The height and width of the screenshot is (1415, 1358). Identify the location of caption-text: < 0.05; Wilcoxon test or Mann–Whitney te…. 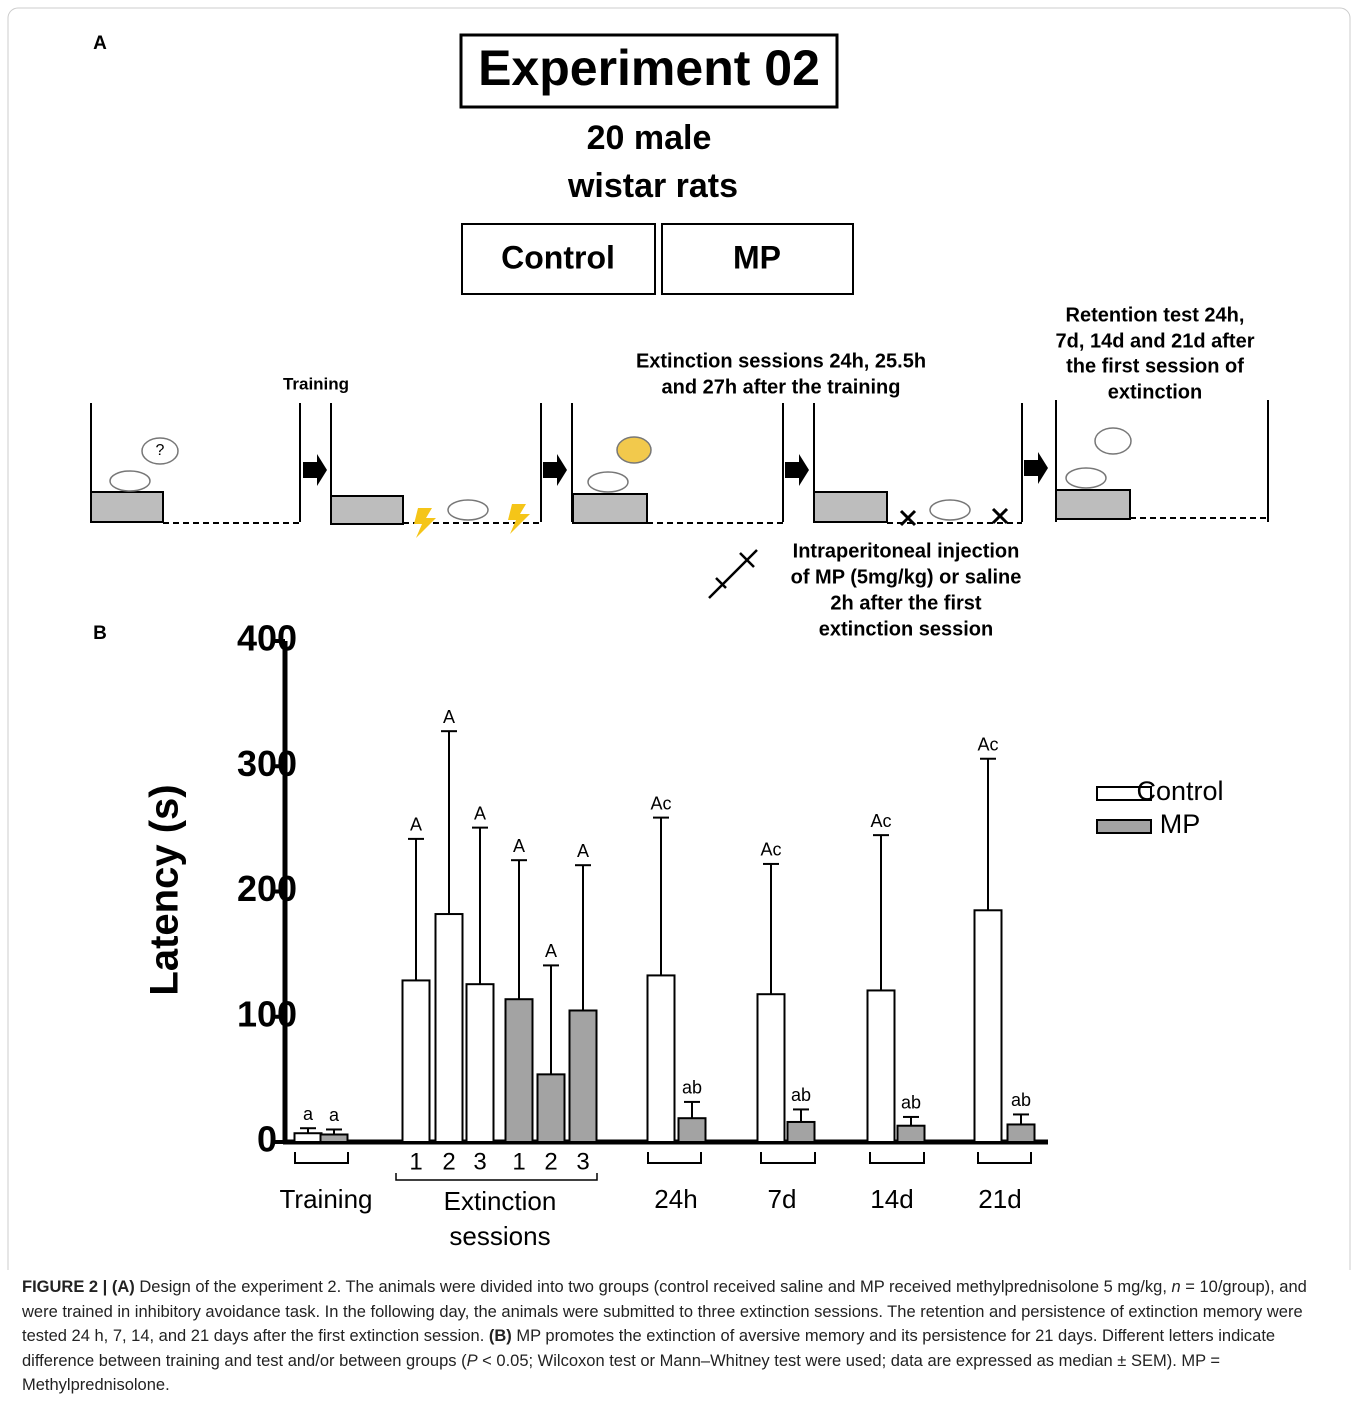
(621, 1373).